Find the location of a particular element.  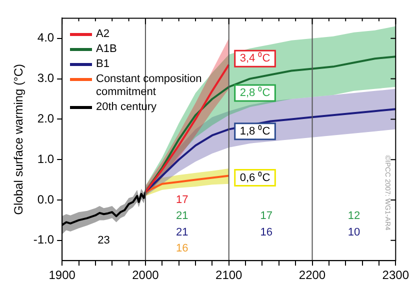

legend-label: A2 is located at coordinates (103, 34).